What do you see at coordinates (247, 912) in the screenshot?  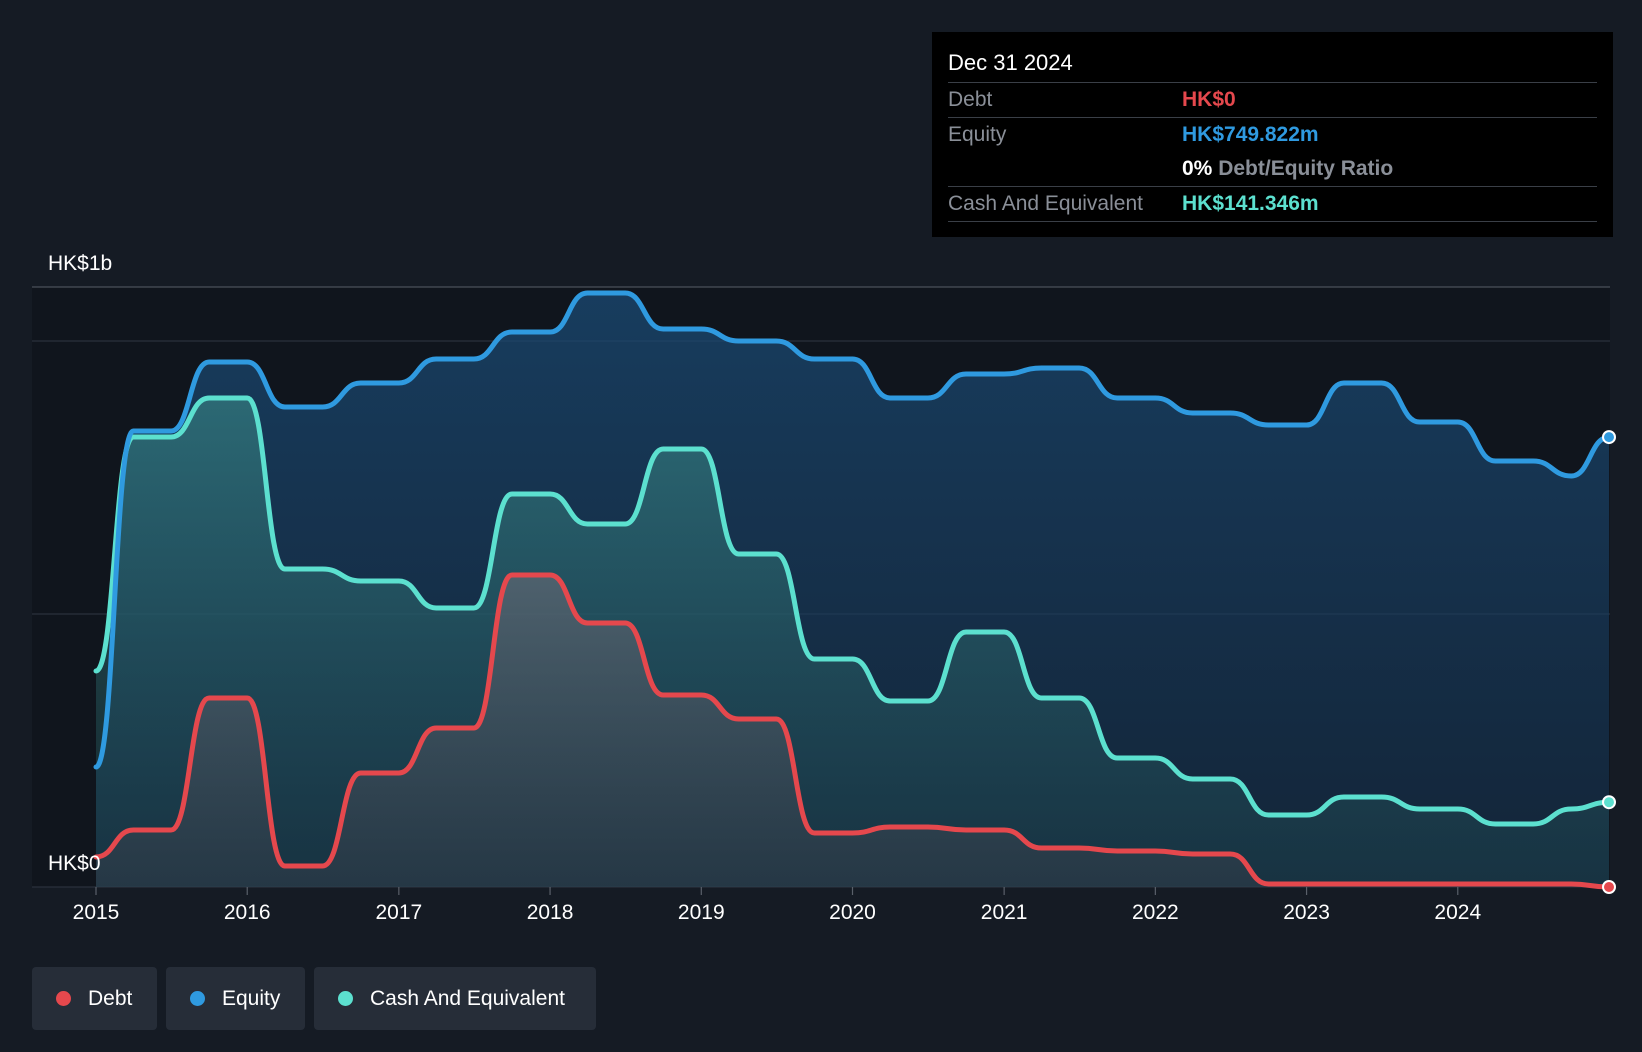 I see `x-tick-label: 2016` at bounding box center [247, 912].